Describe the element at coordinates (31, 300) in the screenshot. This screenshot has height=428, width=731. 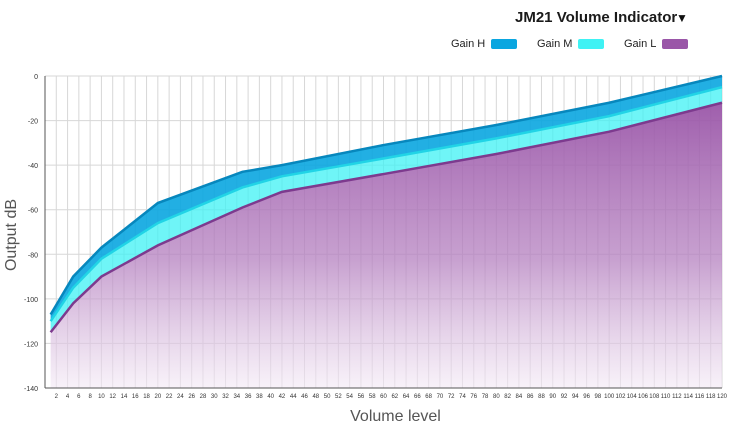
I see `y-tick-label: -100` at that location.